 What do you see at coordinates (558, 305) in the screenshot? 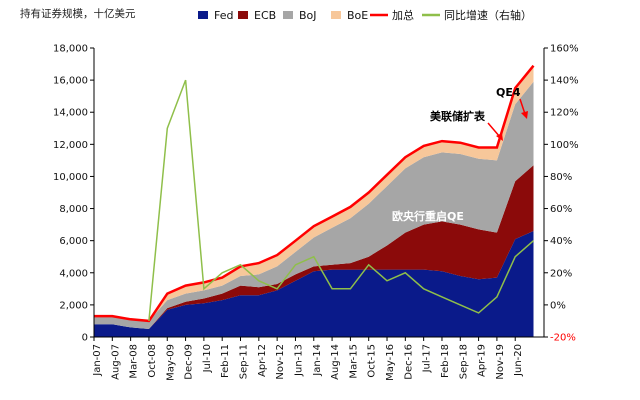
I see `y-right-tick-label: 0%` at bounding box center [558, 305].